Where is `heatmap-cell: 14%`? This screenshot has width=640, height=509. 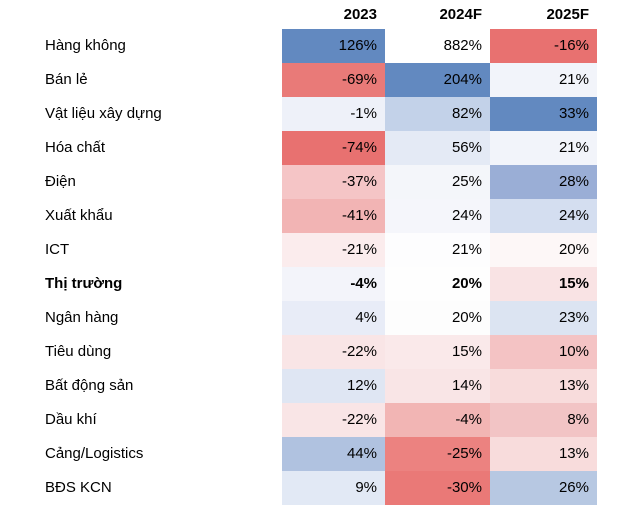
heatmap-cell: 14% is located at coordinates (437, 386).